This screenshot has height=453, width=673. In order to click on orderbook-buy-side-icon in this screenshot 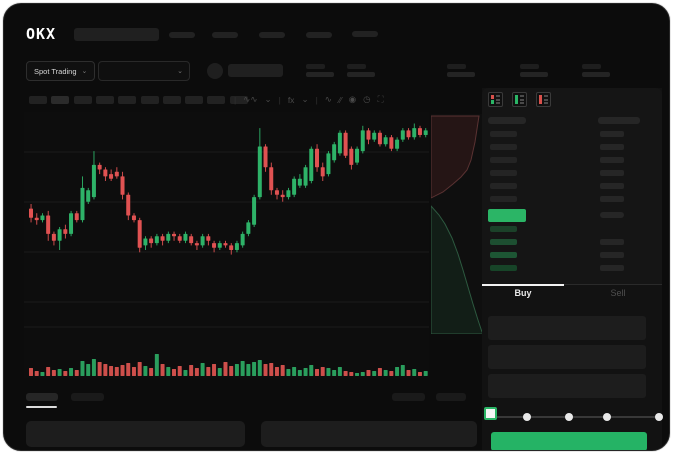, I will do `click(519, 99)`.